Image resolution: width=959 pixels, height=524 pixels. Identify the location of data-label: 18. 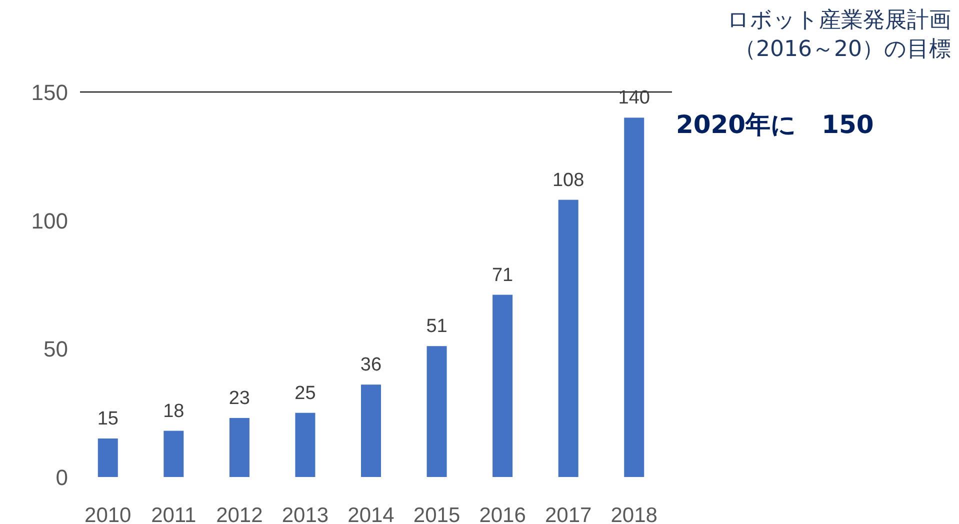
(173, 411).